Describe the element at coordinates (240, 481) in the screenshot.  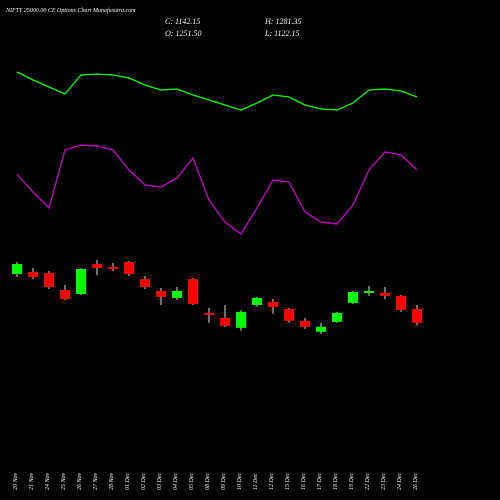
I see `x-tick-label: 10 Dec` at that location.